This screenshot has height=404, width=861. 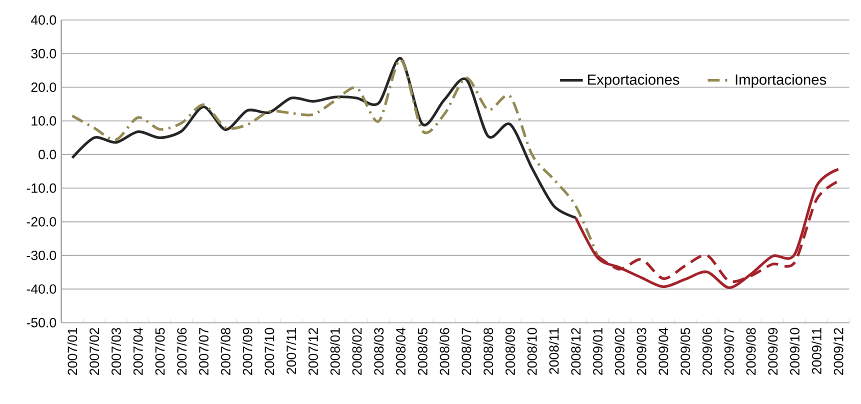 I want to click on x-tick-label: 2008/04, so click(x=401, y=351).